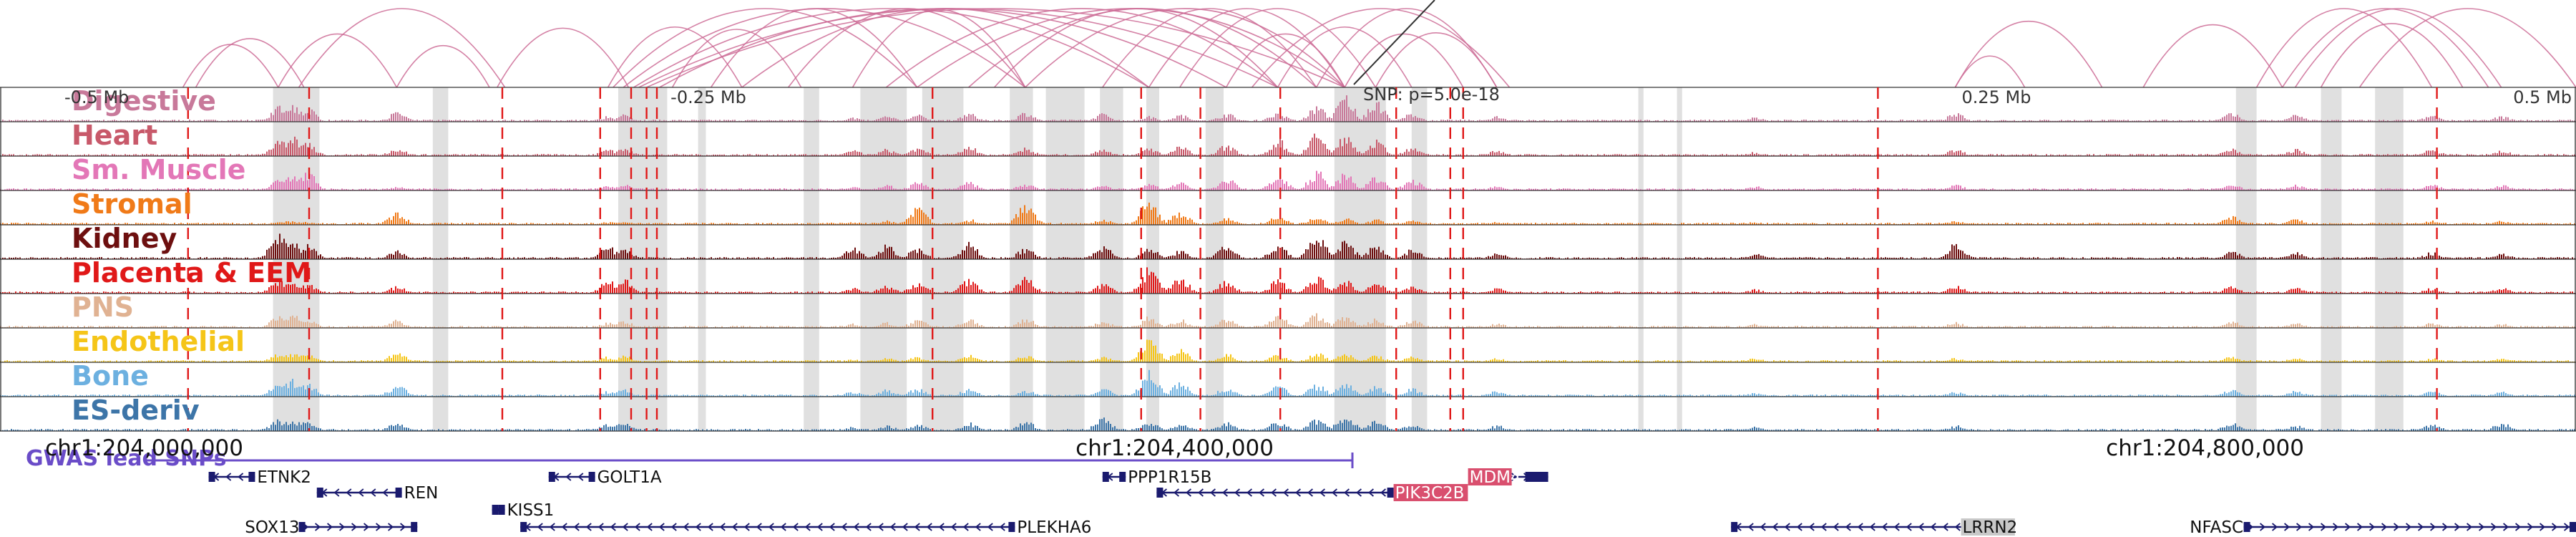 This screenshot has width=2576, height=537. I want to click on gene-label-golt1a: GOLT1A, so click(629, 477).